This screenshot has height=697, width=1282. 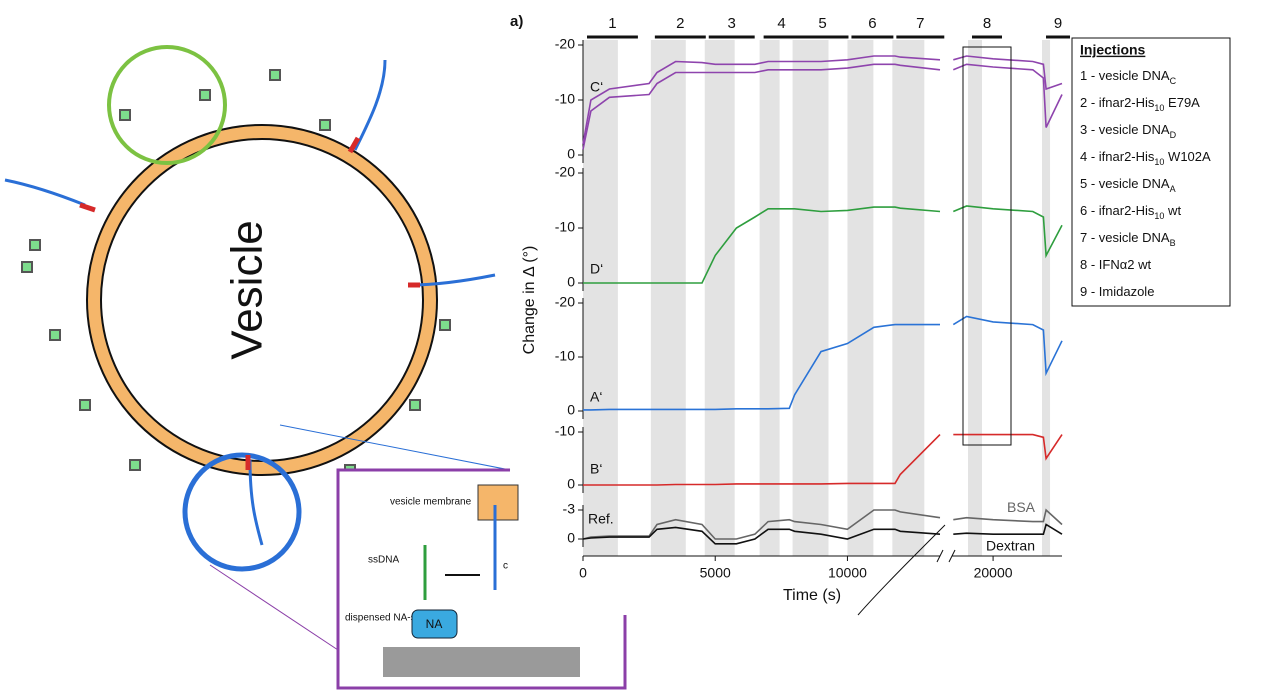 What do you see at coordinates (680, 23) in the screenshot?
I see `injection-label: 2` at bounding box center [680, 23].